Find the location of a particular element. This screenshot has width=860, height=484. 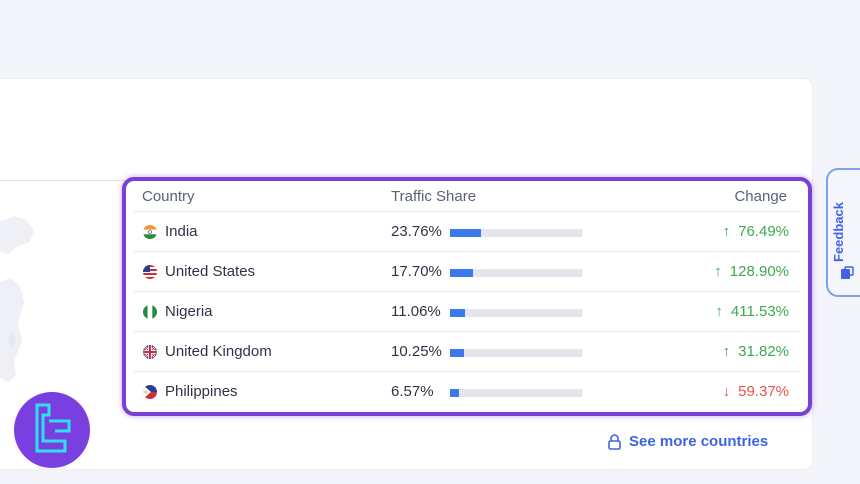

feedback-label: Feedback is located at coordinates (838, 232).